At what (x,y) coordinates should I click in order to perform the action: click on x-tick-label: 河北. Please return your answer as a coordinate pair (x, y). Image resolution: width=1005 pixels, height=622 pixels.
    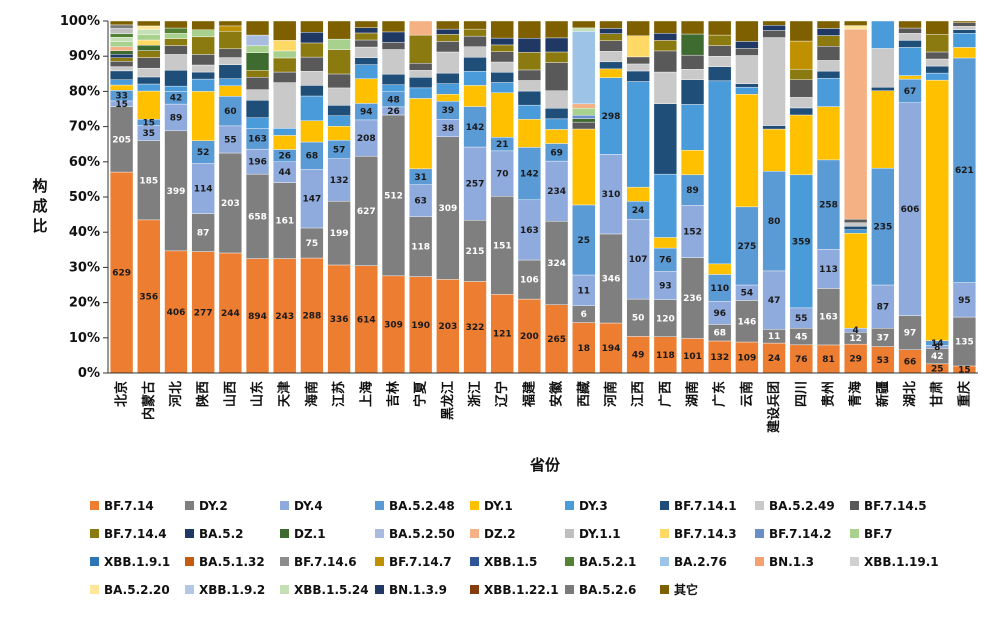
    Looking at the image, I should click on (176, 394).